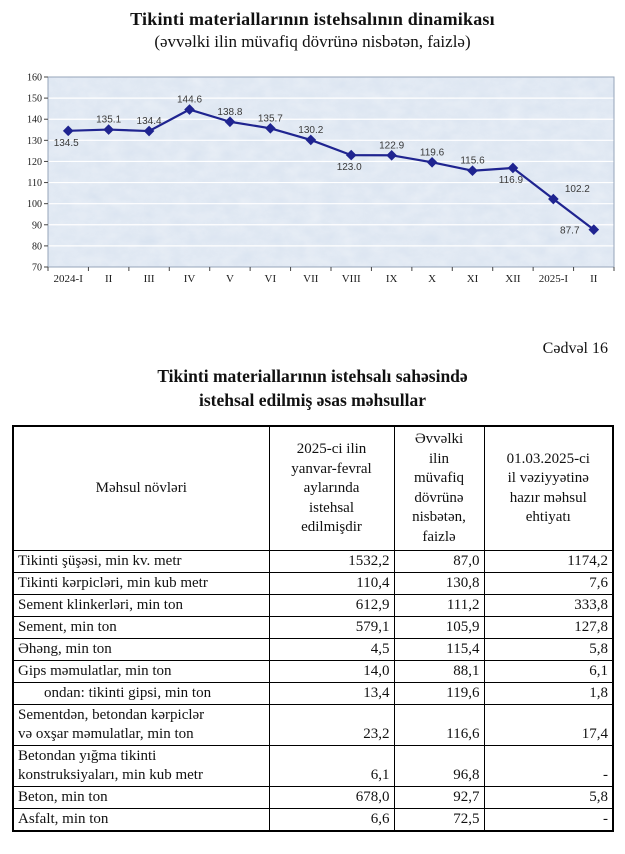 Image resolution: width=625 pixels, height=854 pixels. Describe the element at coordinates (34, 120) in the screenshot. I see `y-axis-label: 140` at that location.